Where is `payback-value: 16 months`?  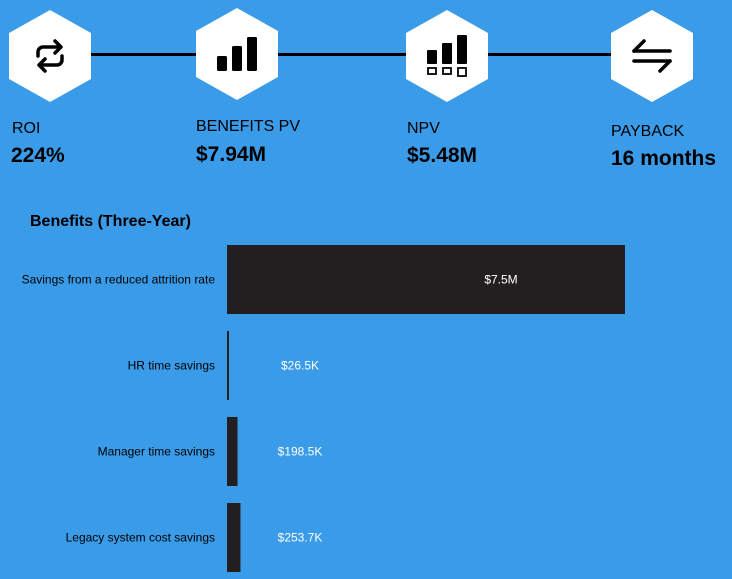 payback-value: 16 months is located at coordinates (664, 158).